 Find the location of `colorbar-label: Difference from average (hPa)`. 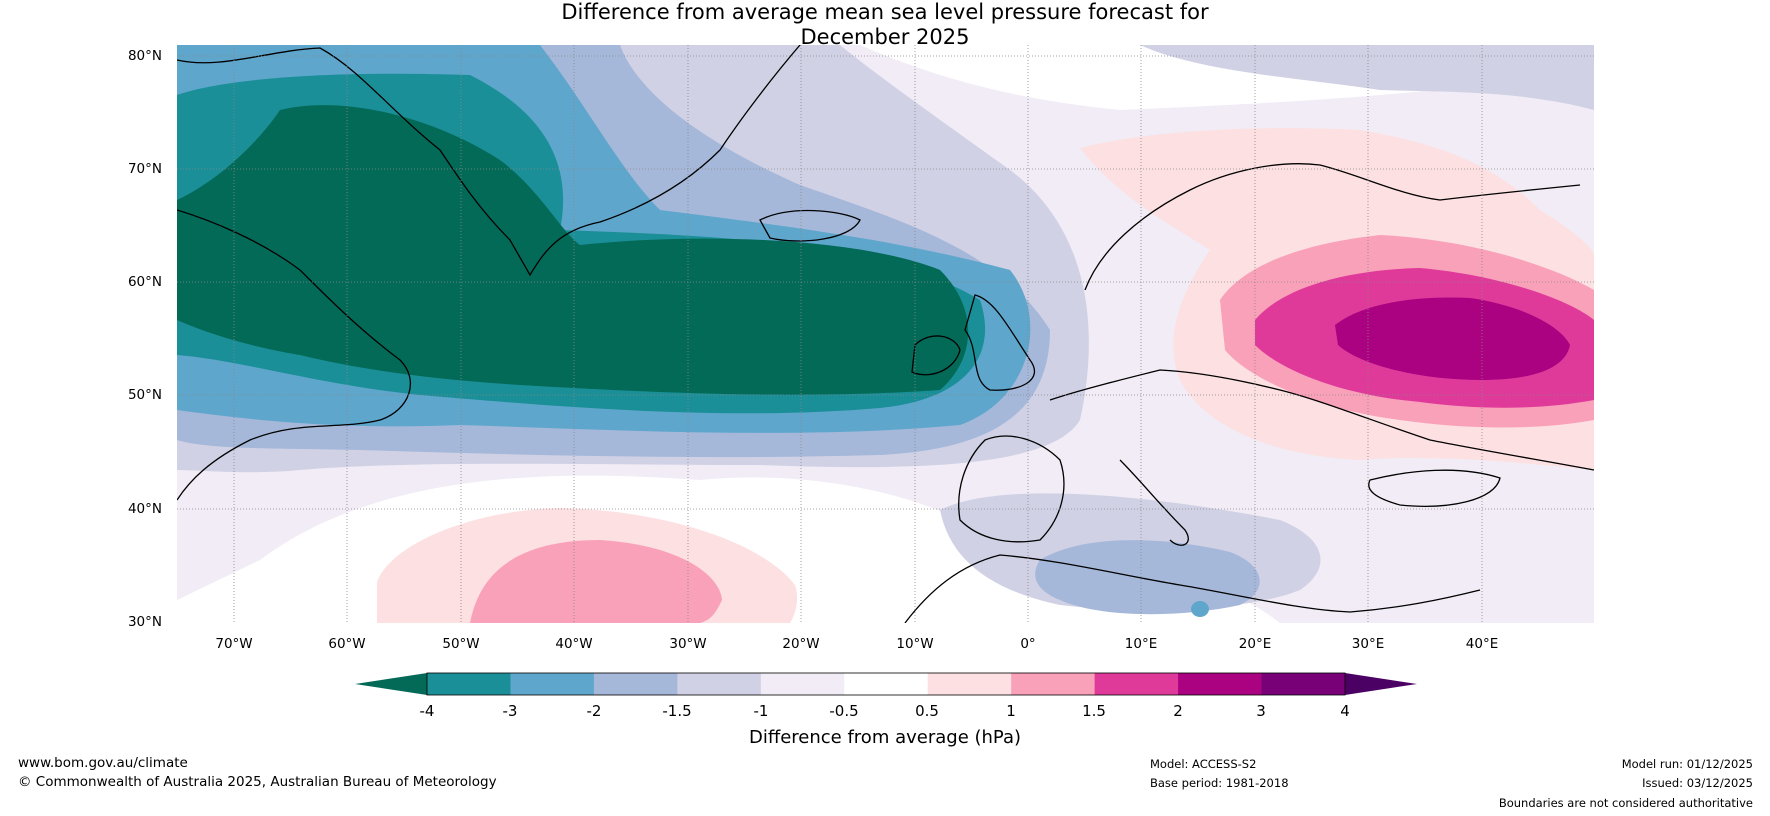

colorbar-label: Difference from average (hPa) is located at coordinates (885, 737).